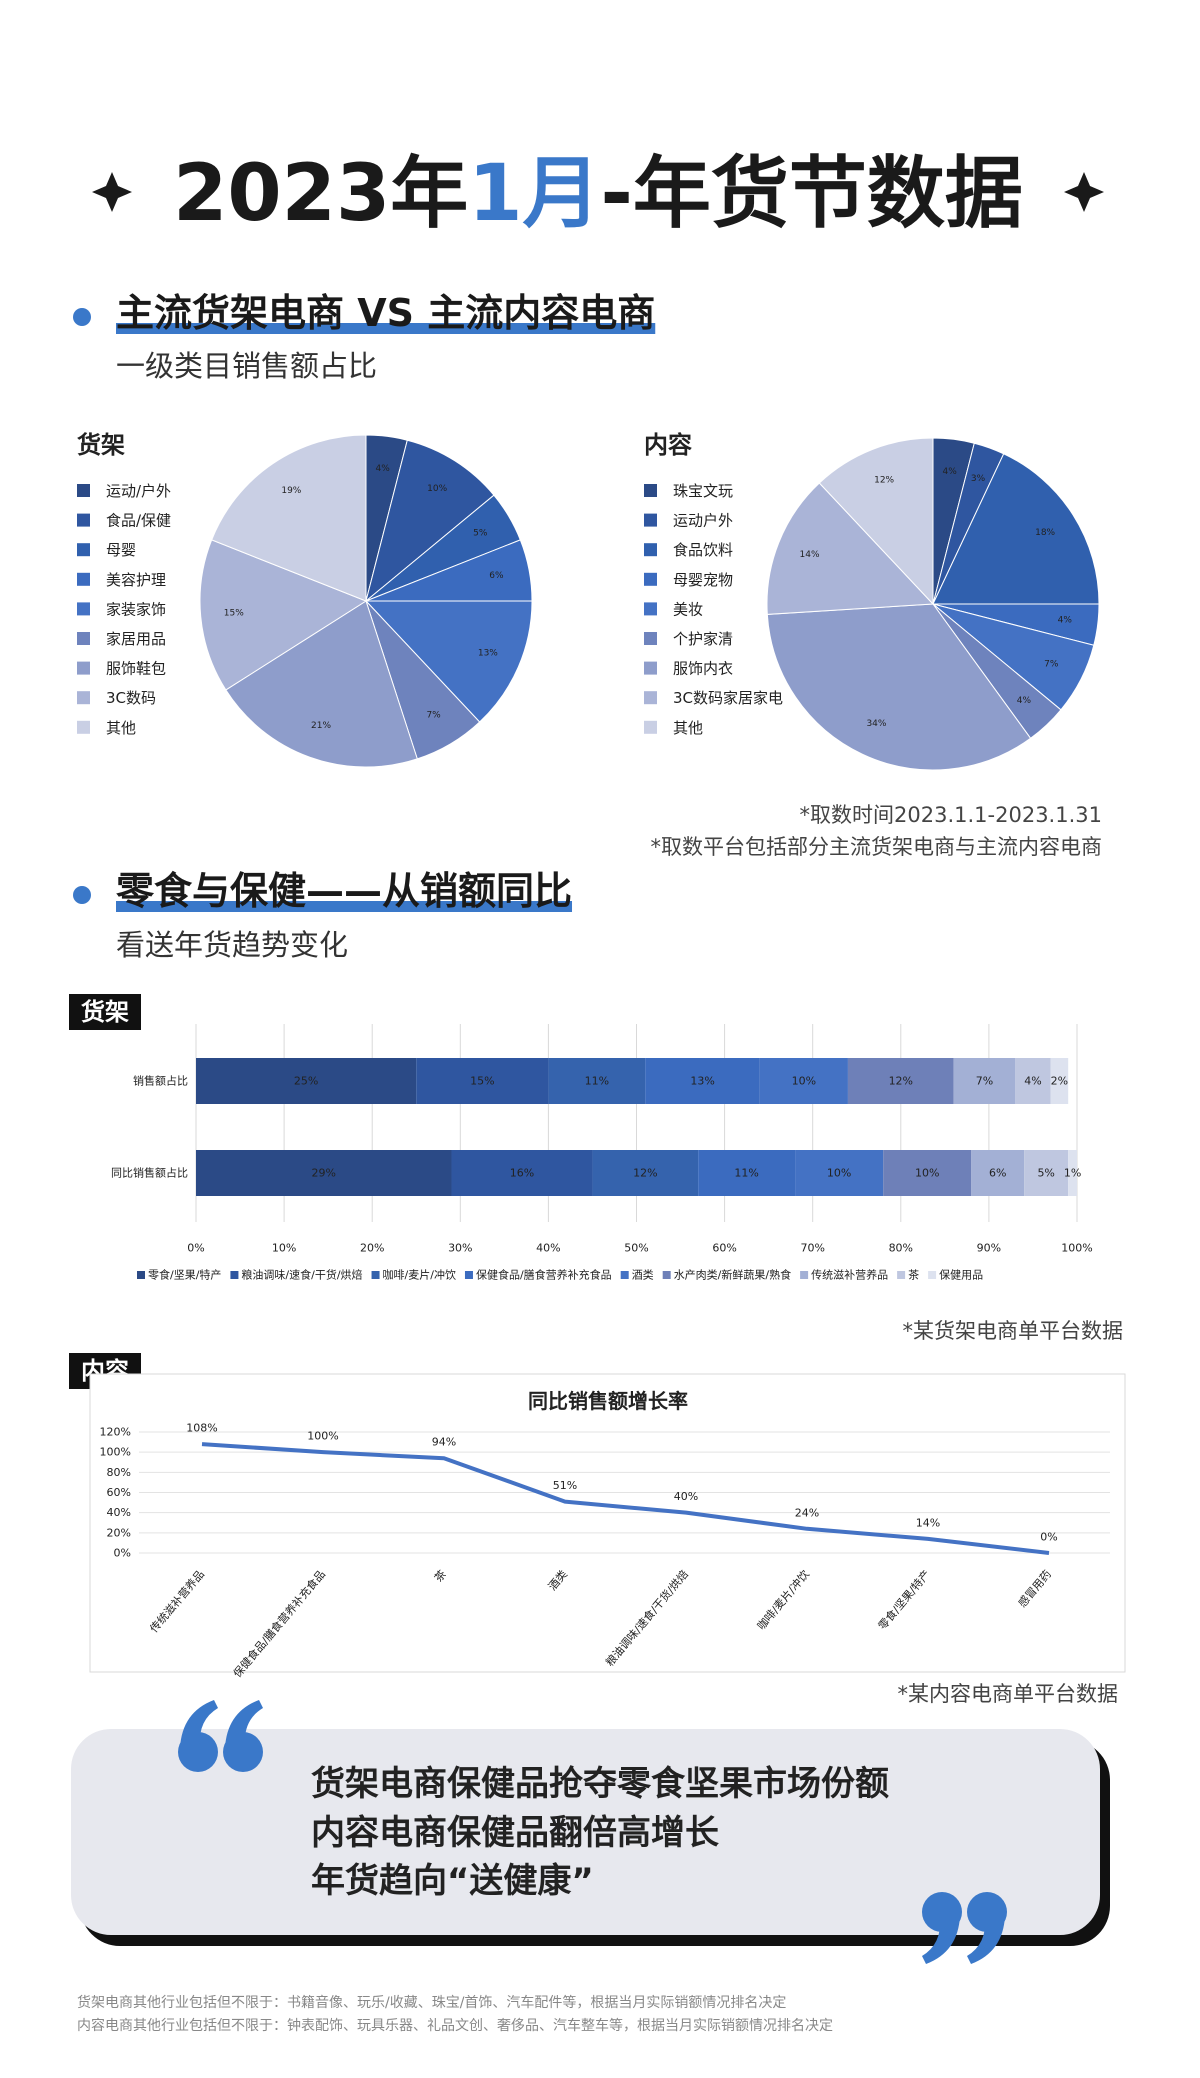  What do you see at coordinates (149, 1173) in the screenshot?
I see `y-tick-label: 同比销售额占比` at bounding box center [149, 1173].